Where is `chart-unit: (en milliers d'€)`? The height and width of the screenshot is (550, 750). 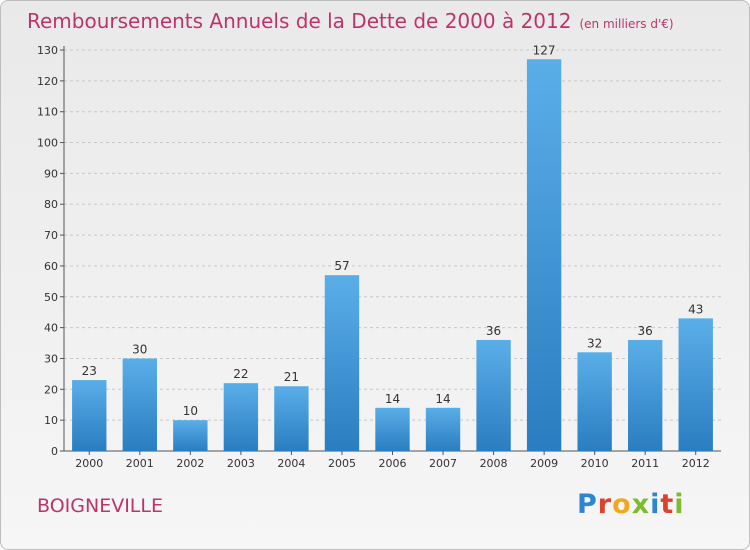
chart-unit: (en milliers d'€) is located at coordinates (626, 24).